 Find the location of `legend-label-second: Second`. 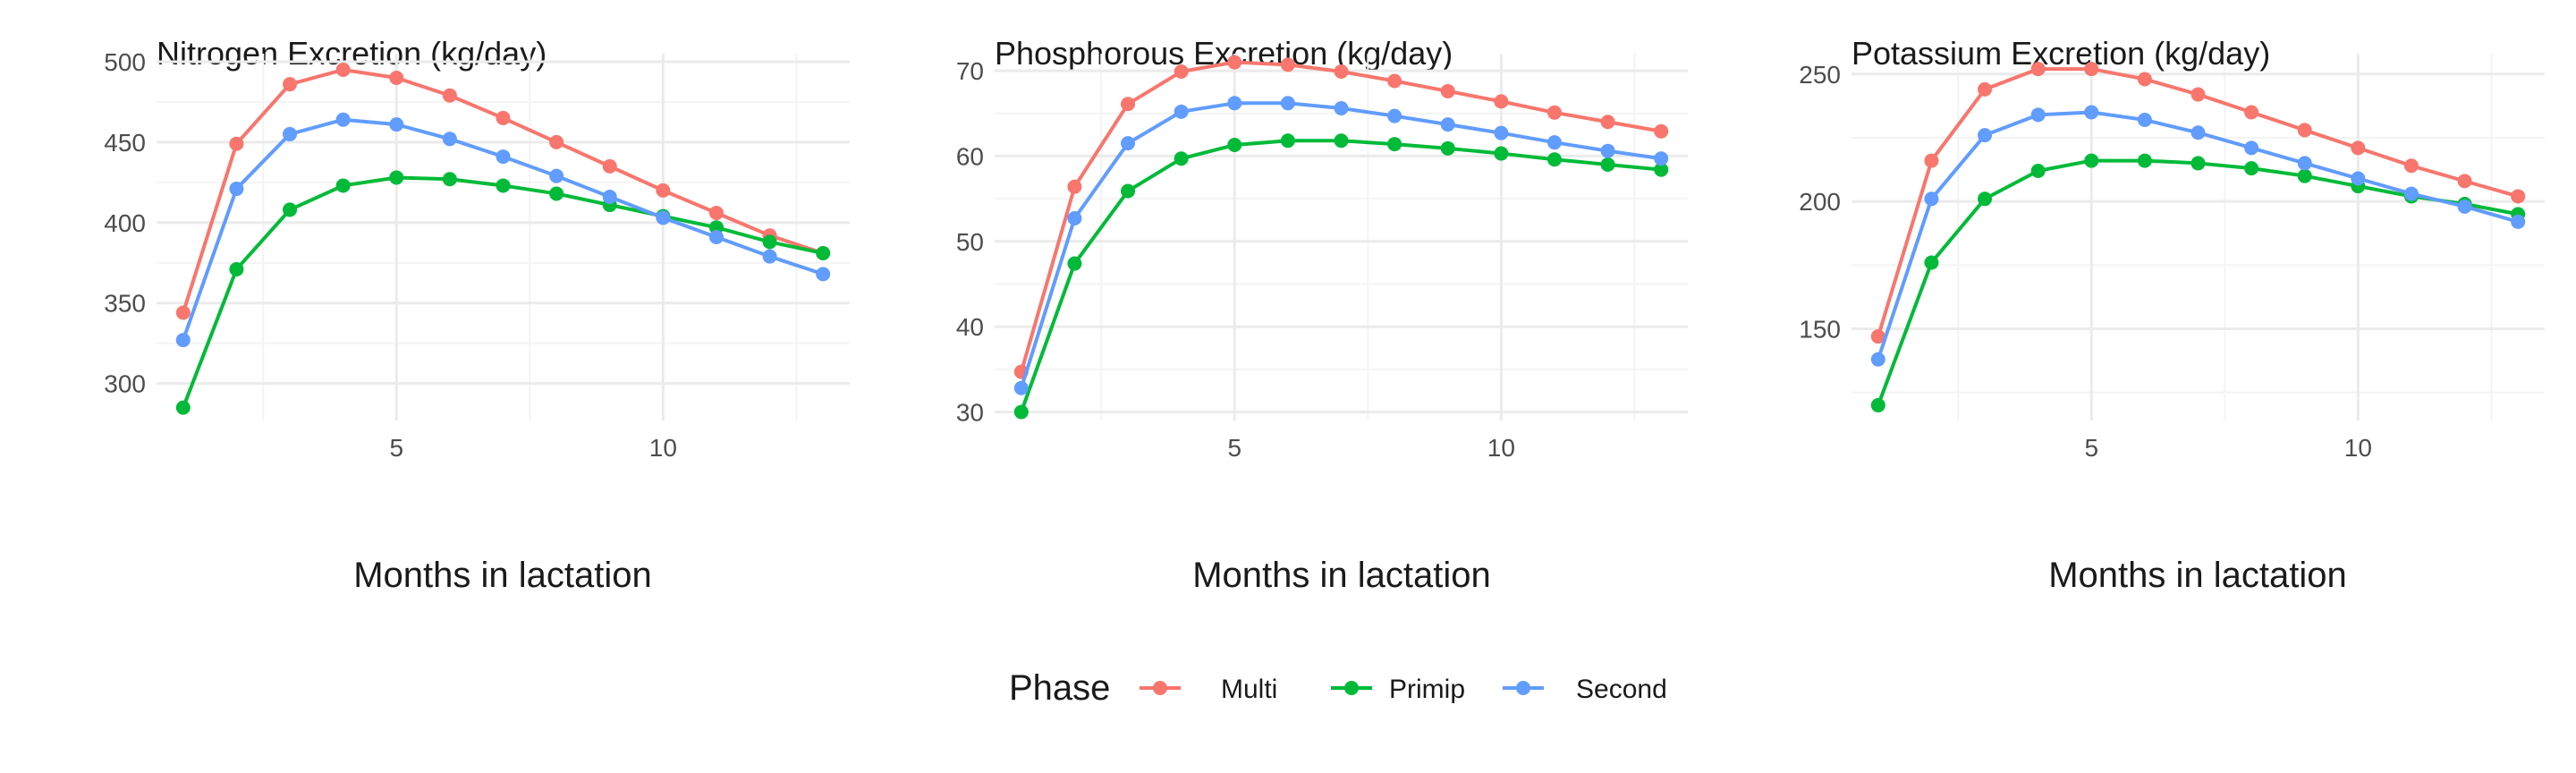

legend-label-second: Second is located at coordinates (1621, 689).